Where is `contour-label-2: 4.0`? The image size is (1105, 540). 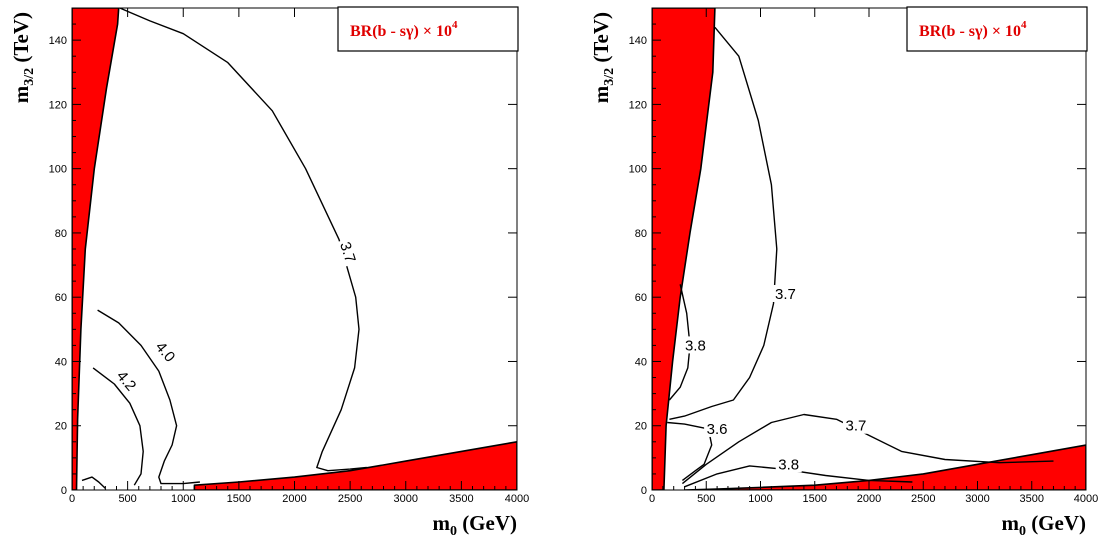
contour-label-2: 4.0 is located at coordinates (165, 352).